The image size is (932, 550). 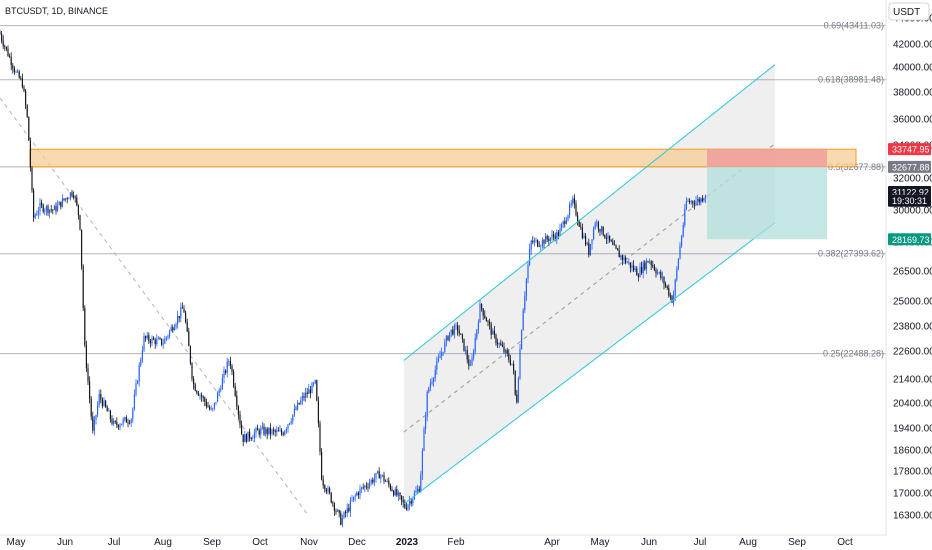 I want to click on price-tick-label: 40000.00, so click(x=912, y=68).